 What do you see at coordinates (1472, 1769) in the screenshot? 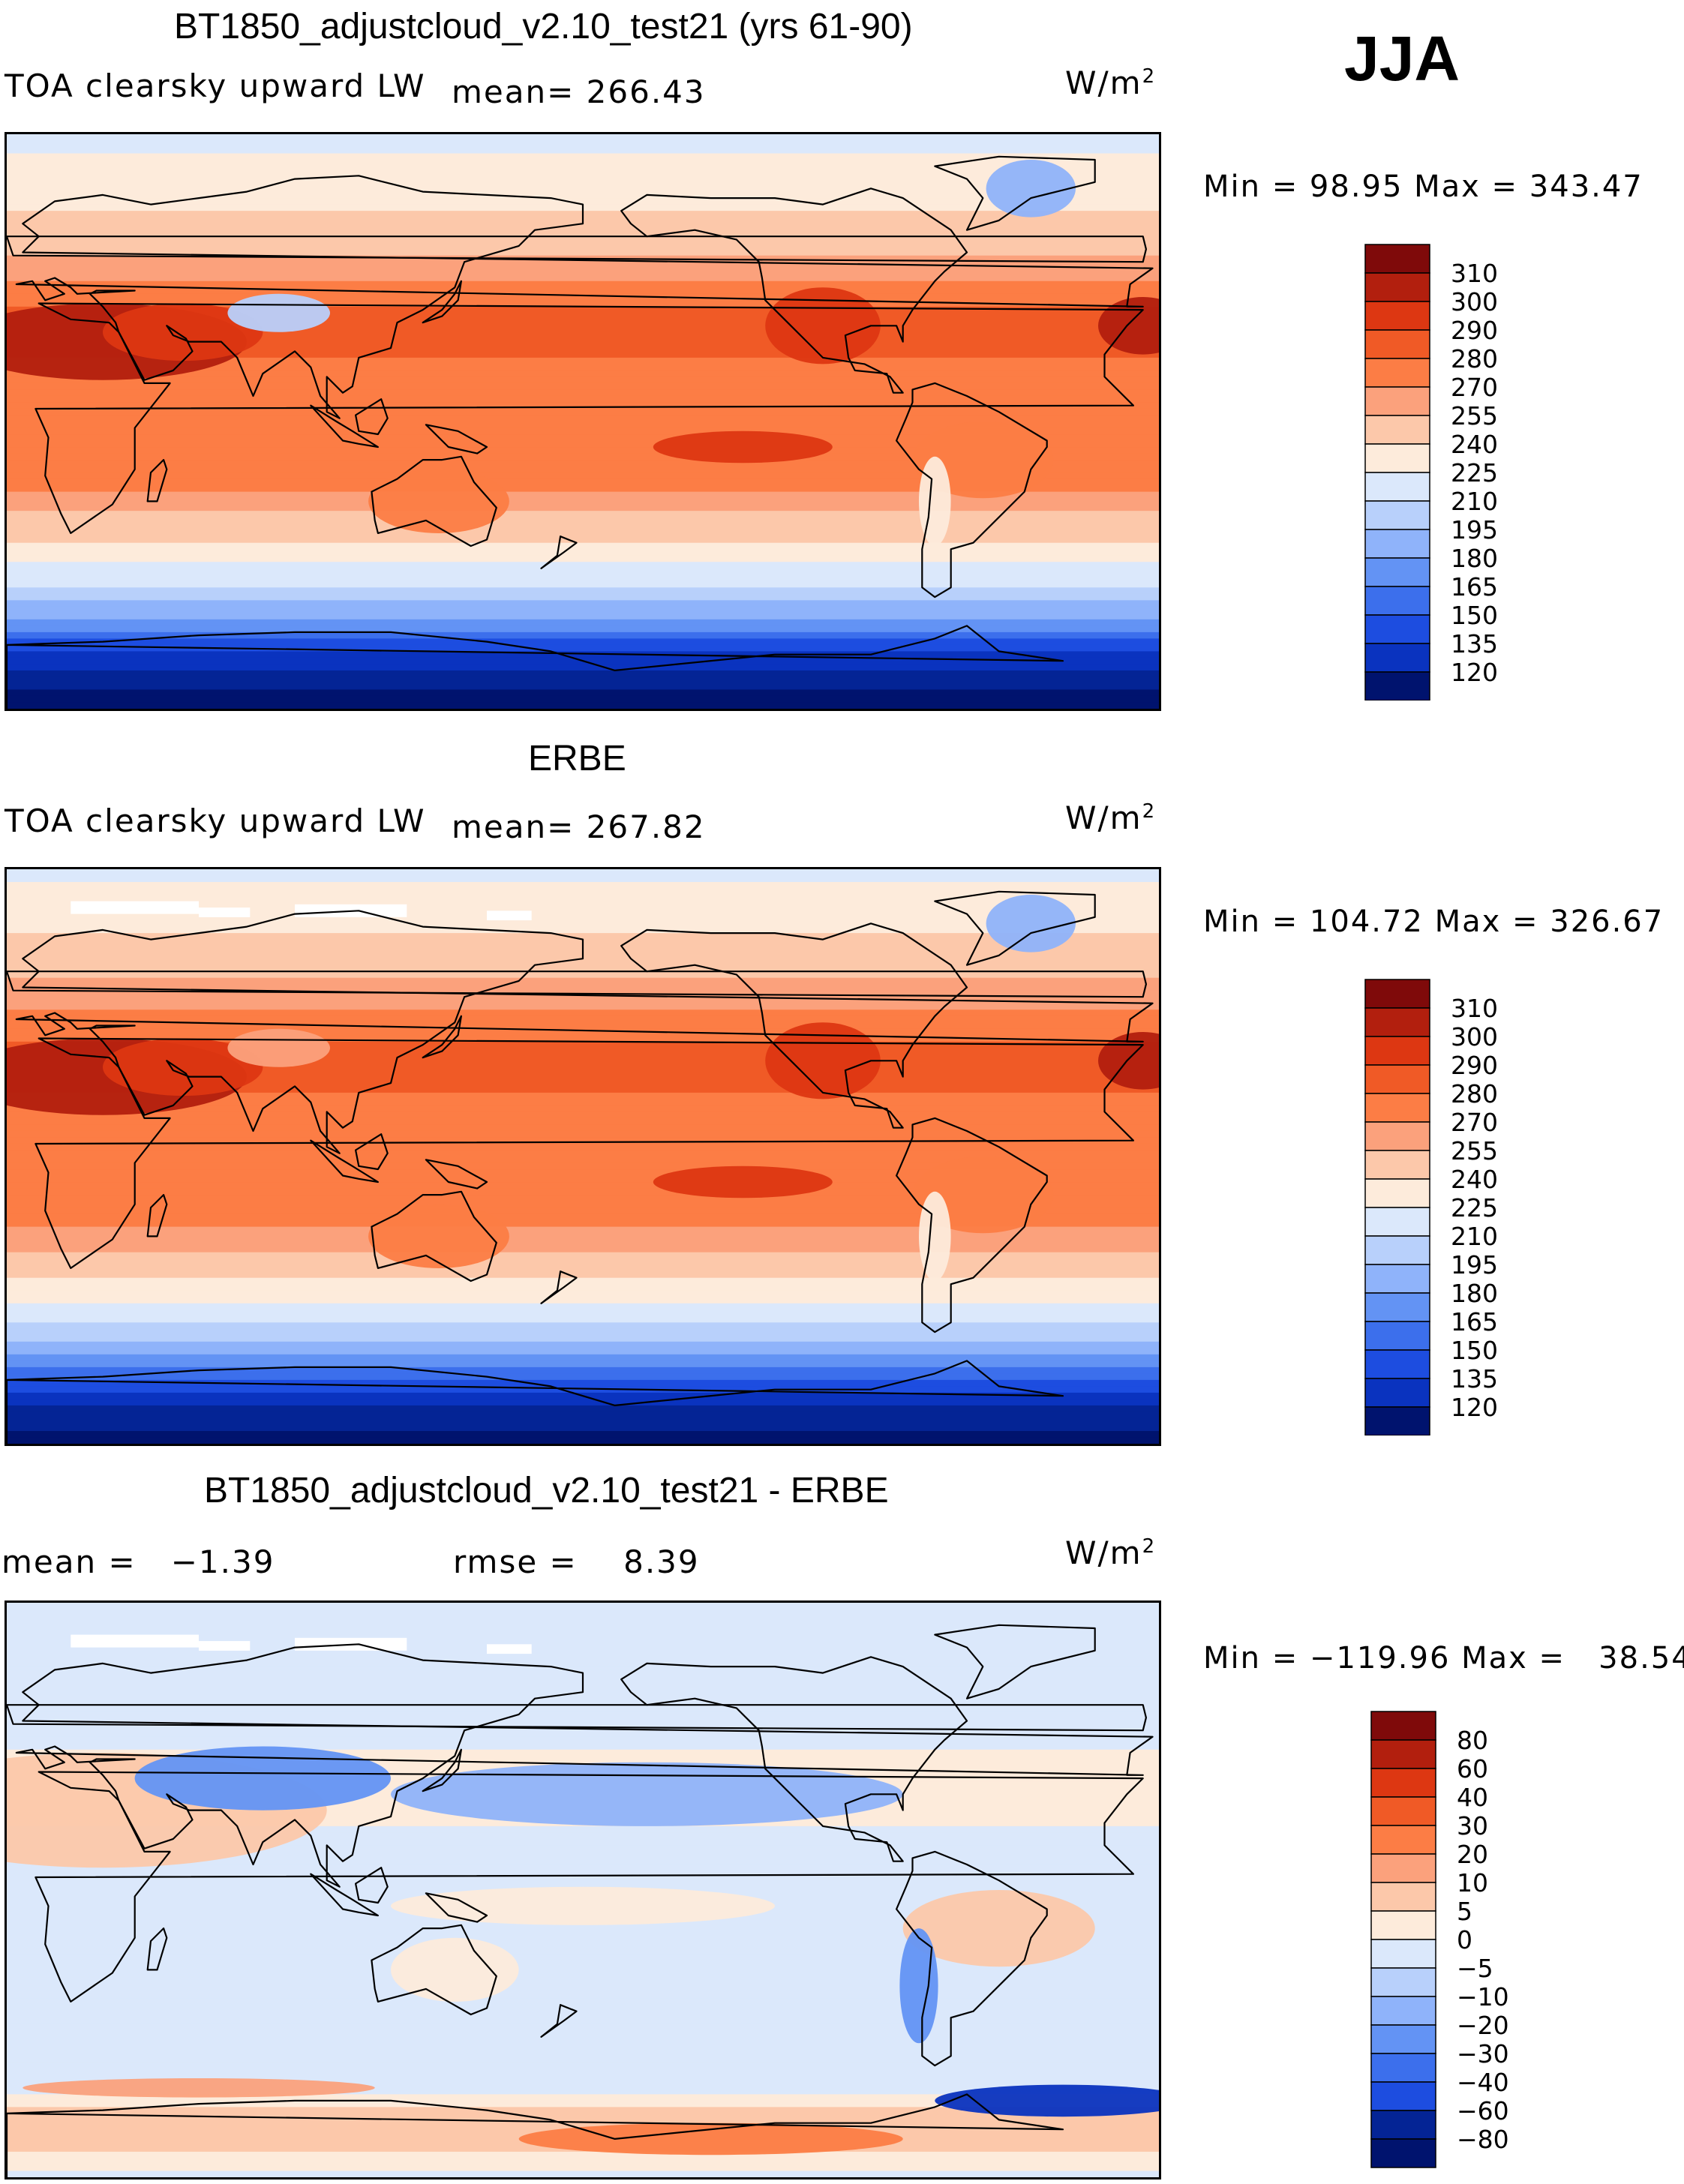
I see `colorbar-label: 60` at bounding box center [1472, 1769].